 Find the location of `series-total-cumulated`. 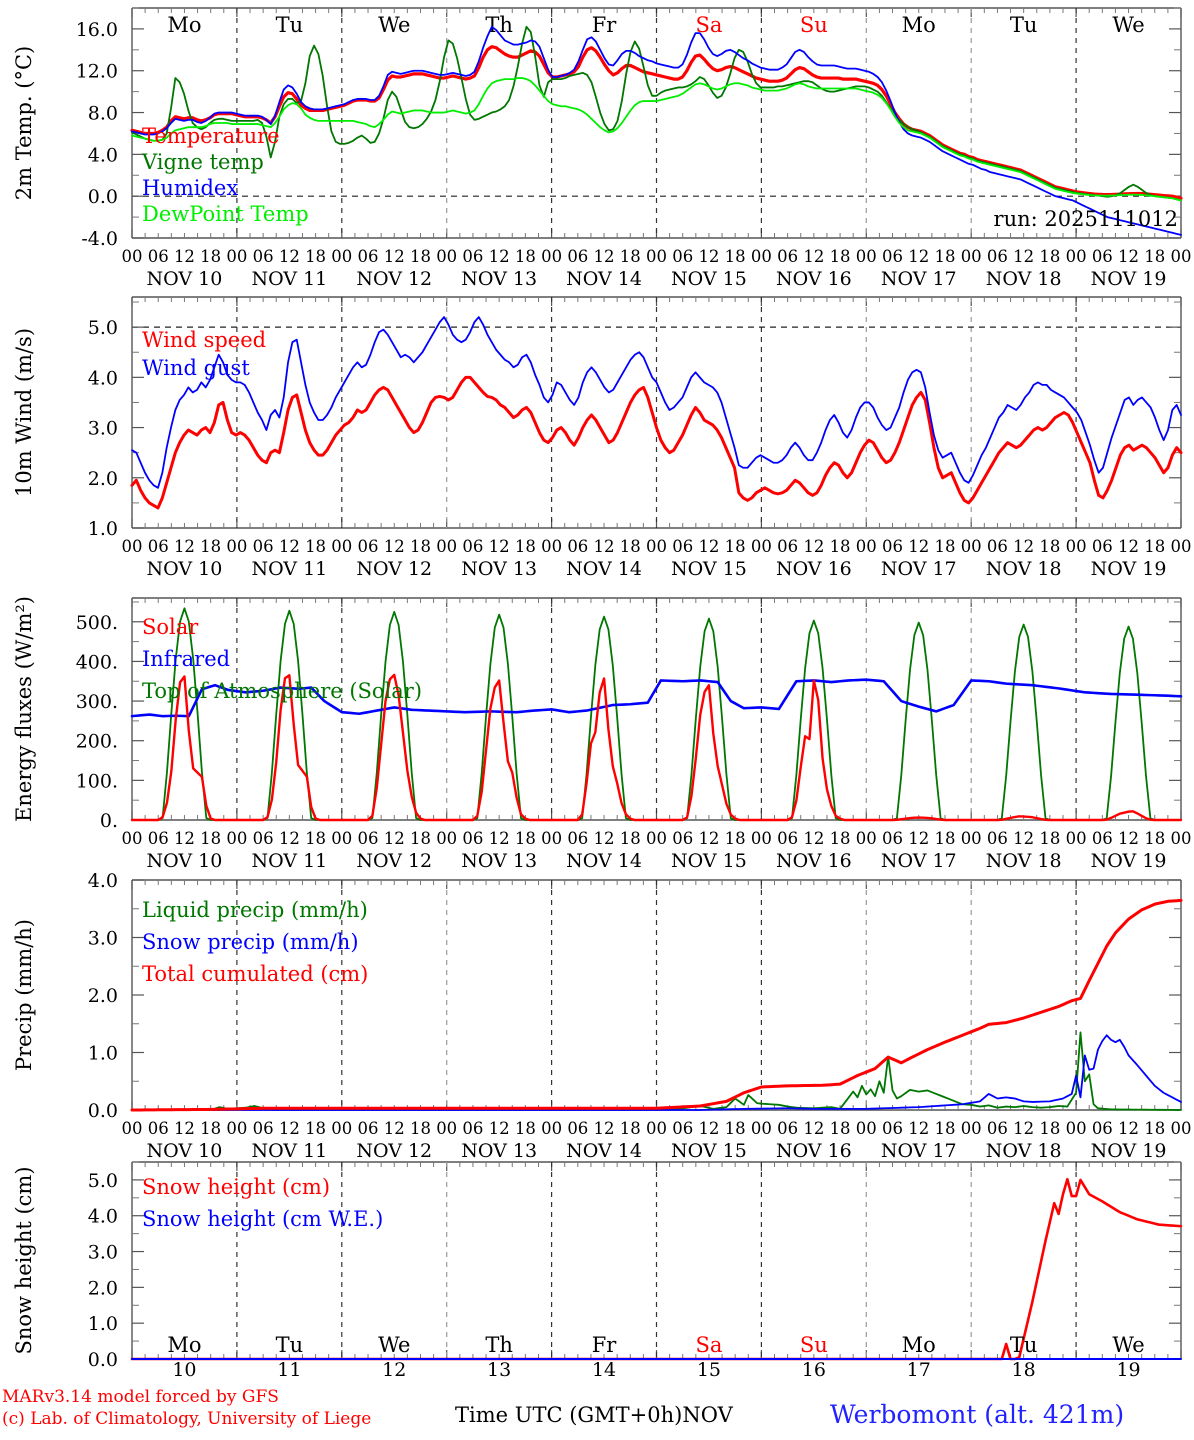

series-total-cumulated is located at coordinates (656, 1005).